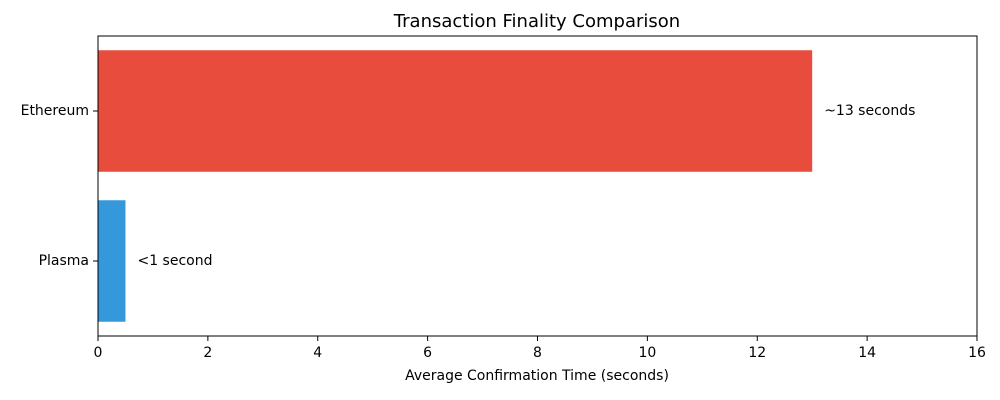 The width and height of the screenshot is (1000, 400). What do you see at coordinates (977, 353) in the screenshot?
I see `x-tick-label: 16` at bounding box center [977, 353].